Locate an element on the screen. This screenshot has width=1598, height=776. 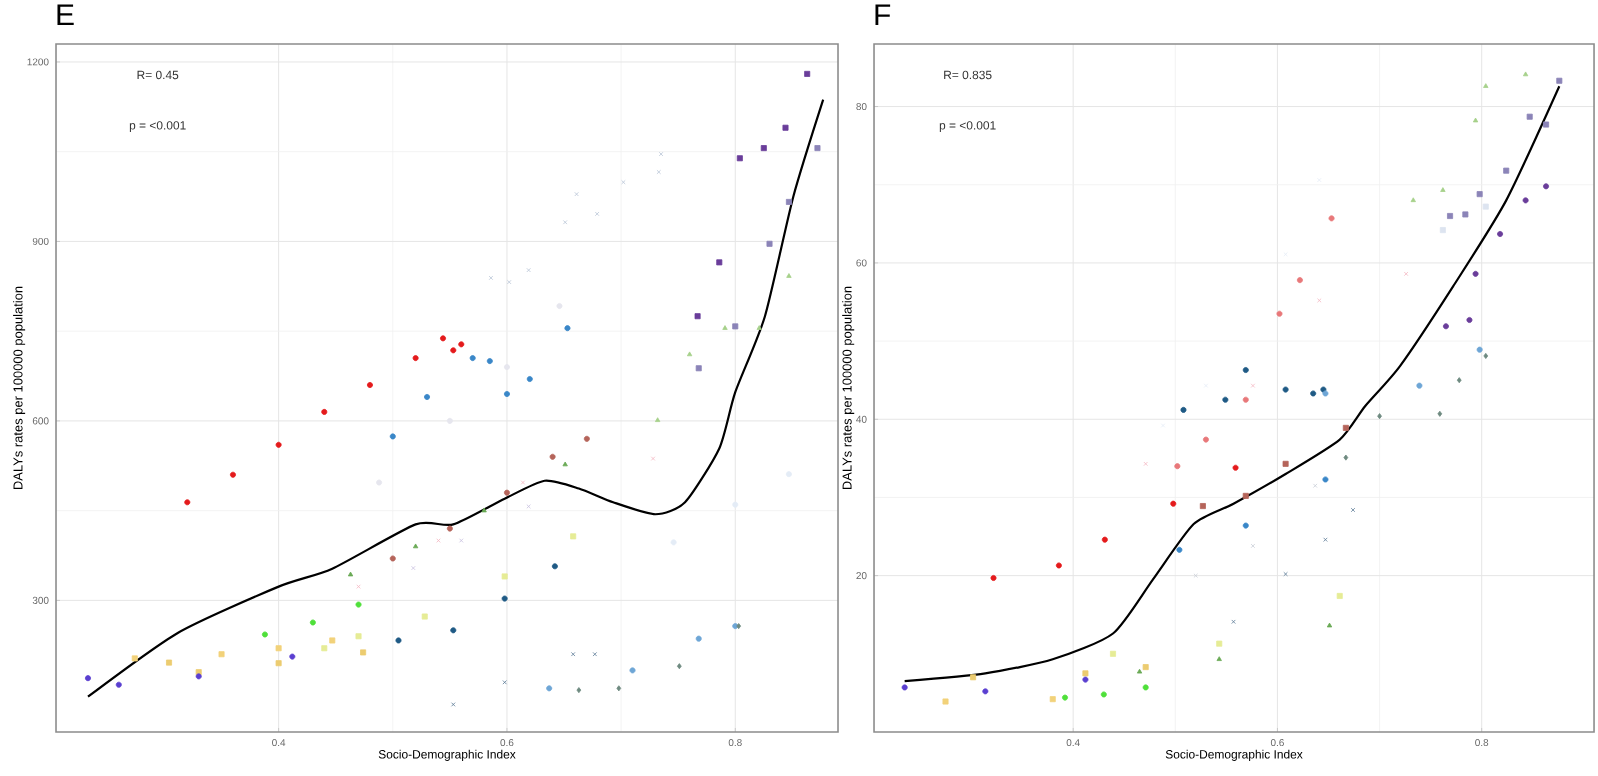
chart-title: F is located at coordinates (883, 15).